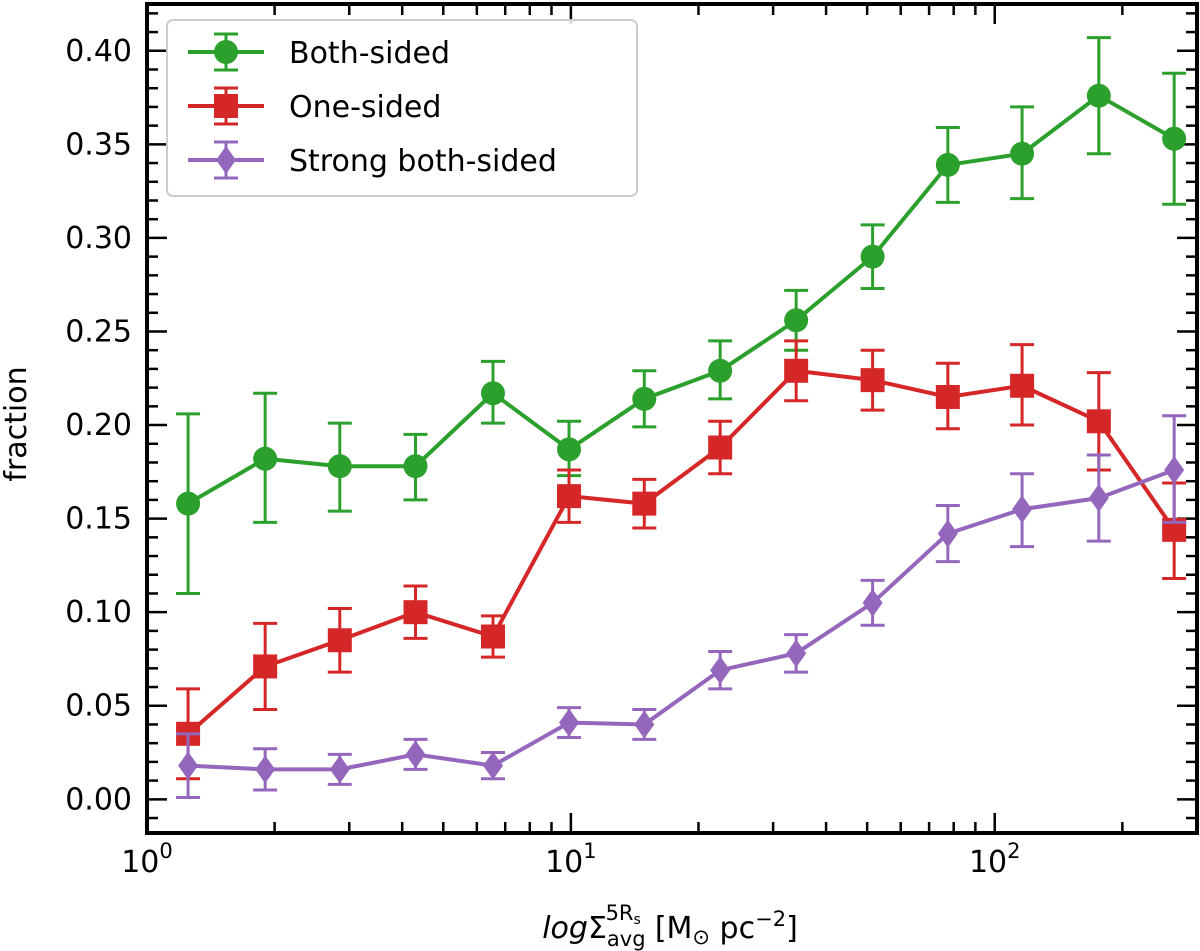 Image resolution: width=1200 pixels, height=951 pixels. Describe the element at coordinates (626, 939) in the screenshot. I see `x-label-subscript: avg` at that location.